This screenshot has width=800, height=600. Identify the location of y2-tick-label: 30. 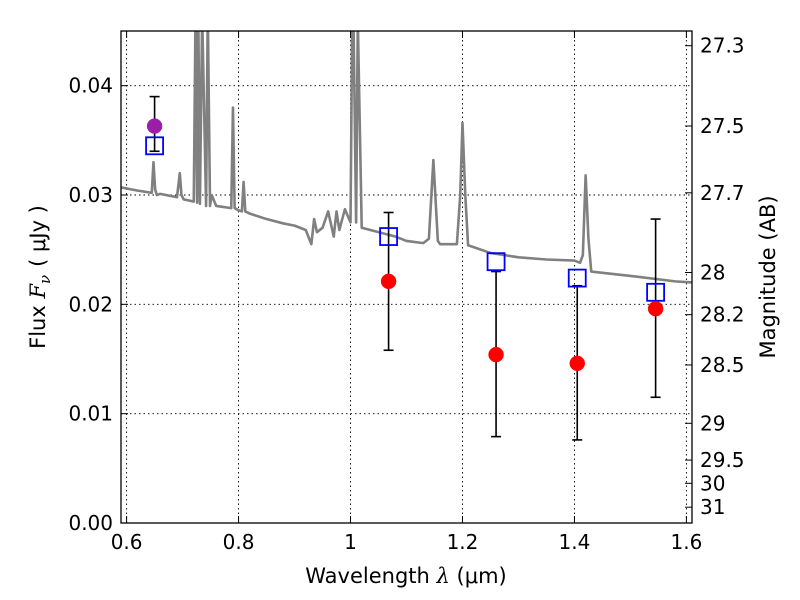
(712, 483).